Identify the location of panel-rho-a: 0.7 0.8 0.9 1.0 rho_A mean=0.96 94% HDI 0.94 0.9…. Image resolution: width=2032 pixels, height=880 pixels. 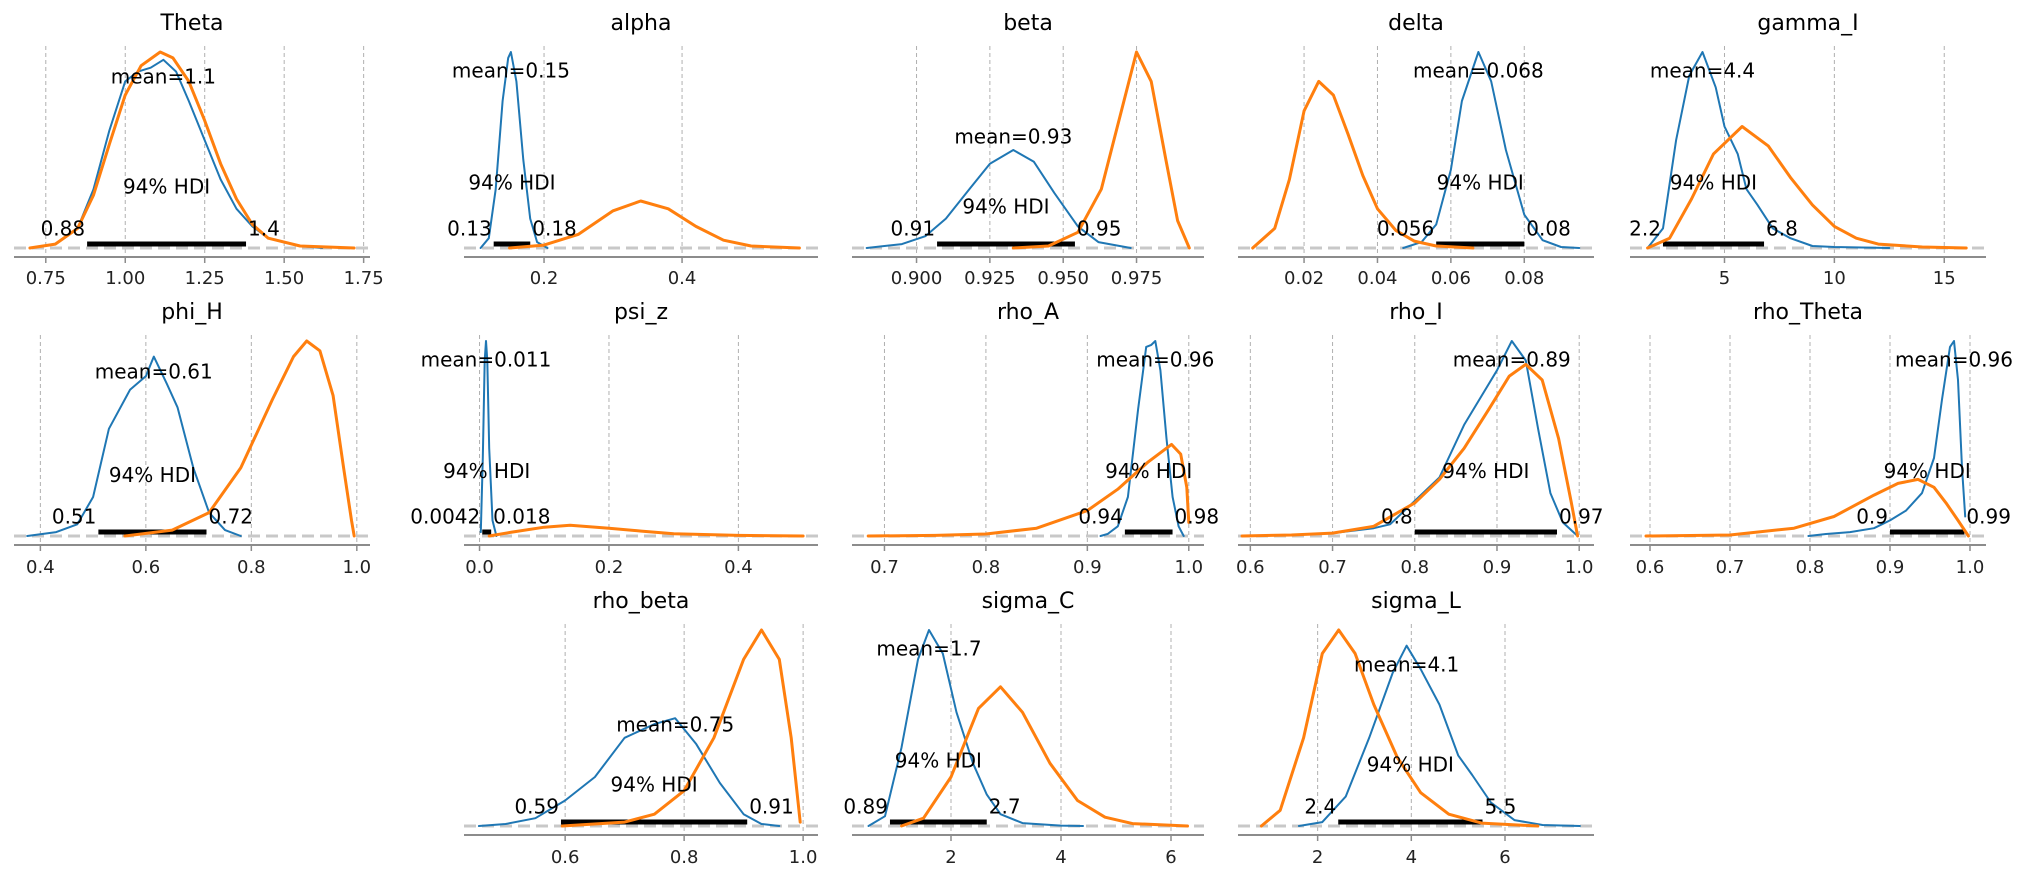
(1035, 439).